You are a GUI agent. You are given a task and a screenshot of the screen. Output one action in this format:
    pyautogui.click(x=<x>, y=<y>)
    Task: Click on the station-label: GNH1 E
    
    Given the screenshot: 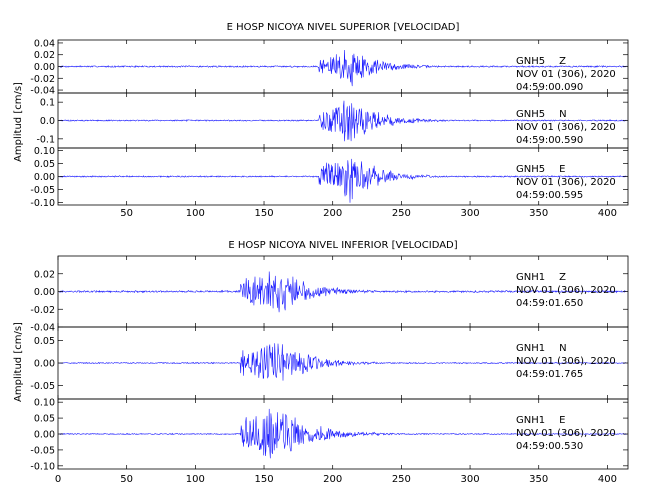 What is the action you would take?
    pyautogui.click(x=540, y=420)
    